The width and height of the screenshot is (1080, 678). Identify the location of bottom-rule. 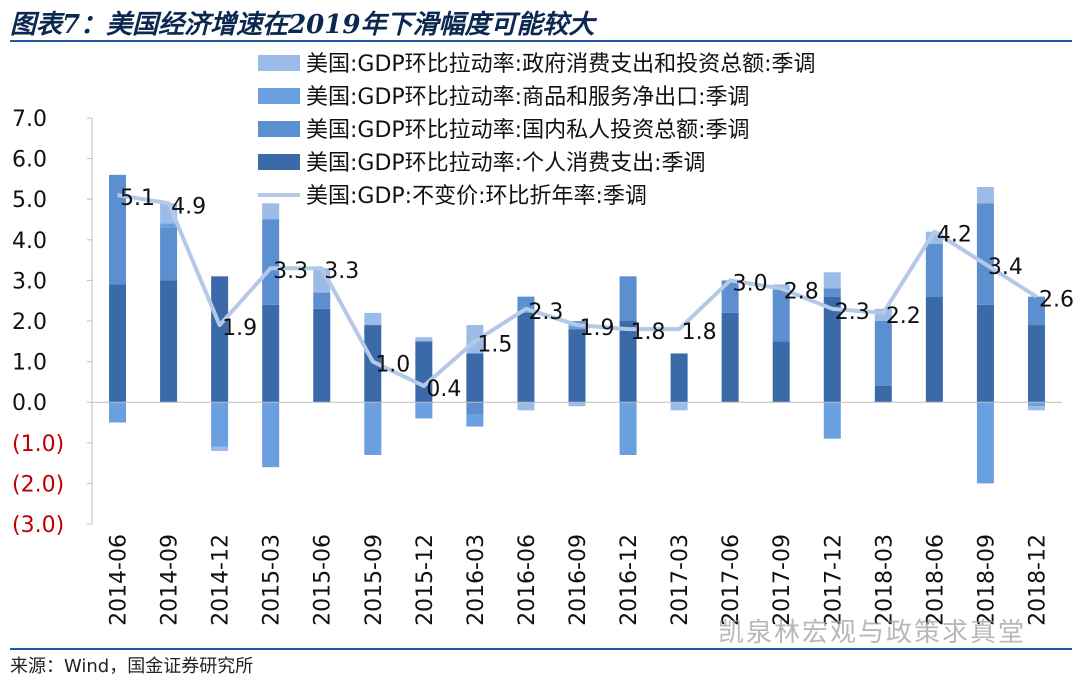
(541, 649).